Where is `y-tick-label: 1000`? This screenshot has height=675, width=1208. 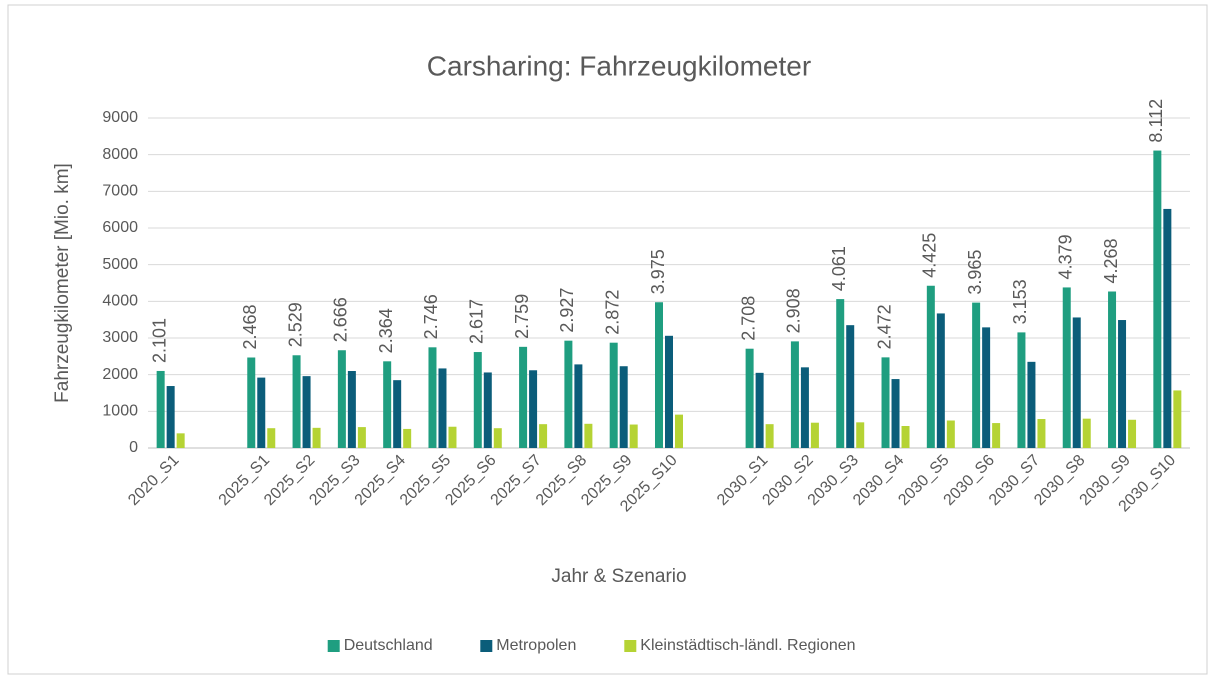 y-tick-label: 1000 is located at coordinates (120, 411).